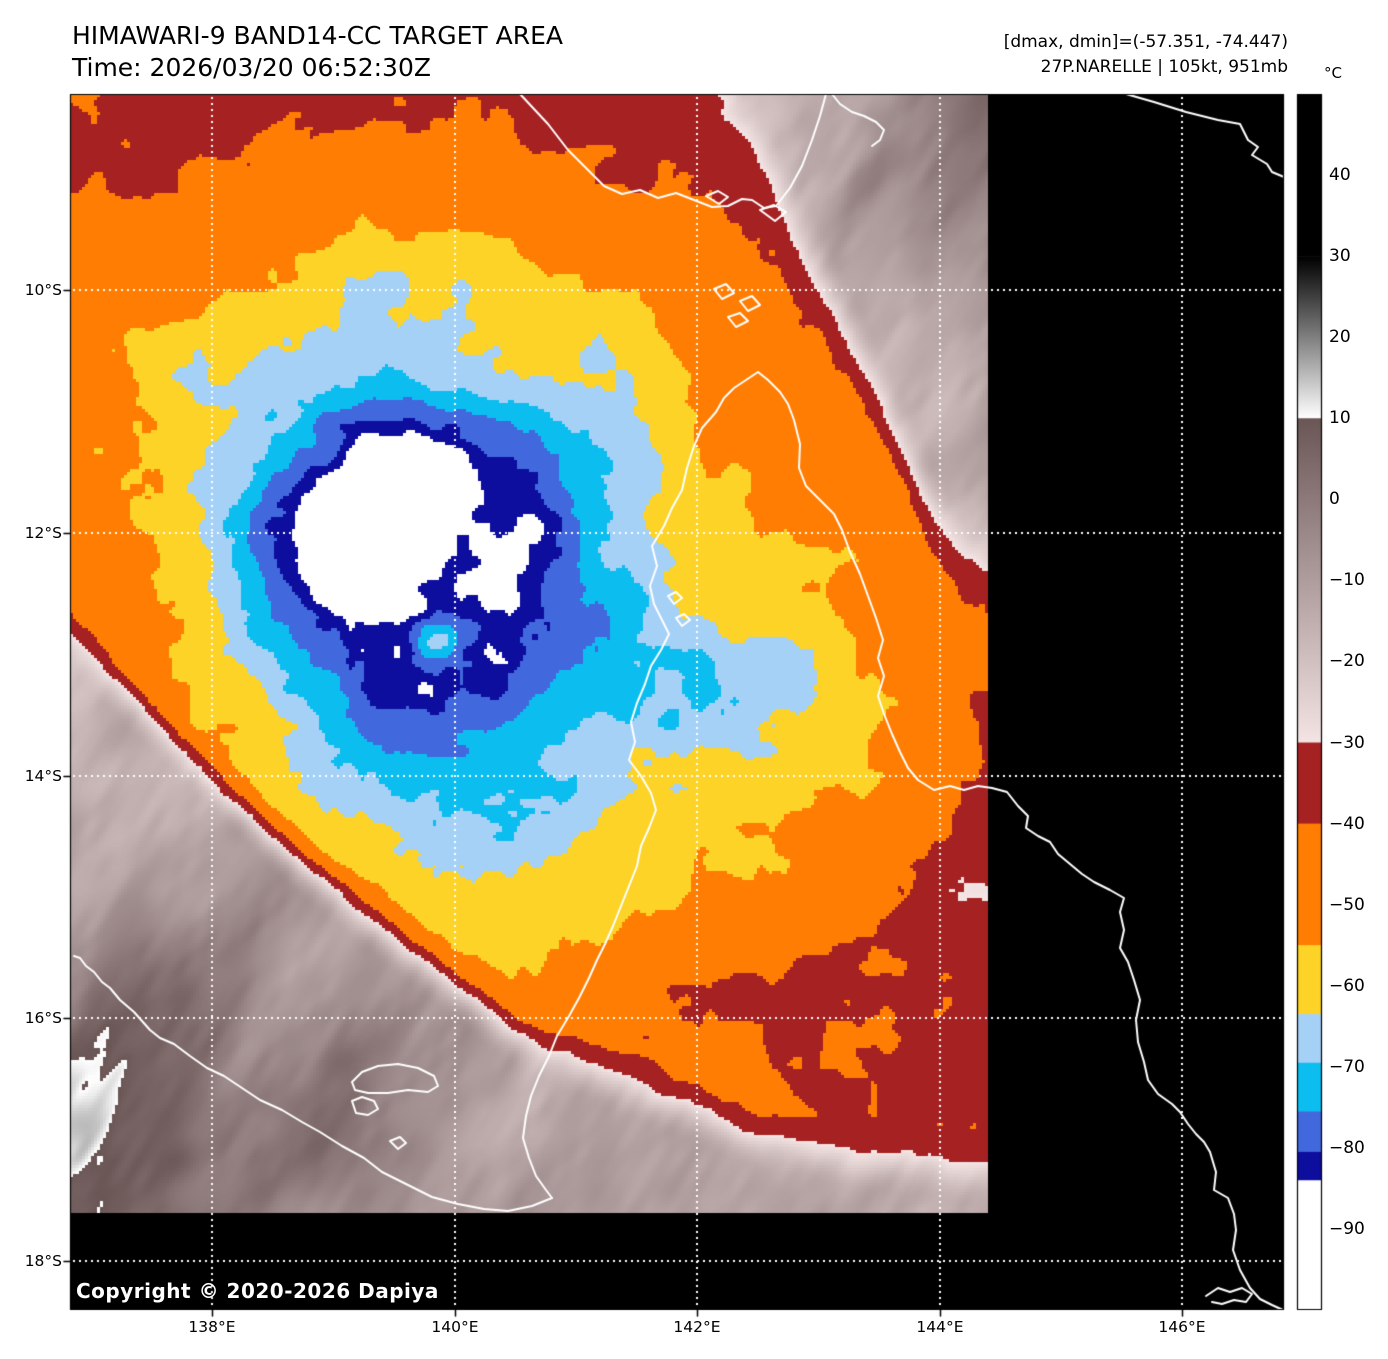 The height and width of the screenshot is (1359, 1388). What do you see at coordinates (1347, 661) in the screenshot?
I see `colorbar-tick-label: −20` at bounding box center [1347, 661].